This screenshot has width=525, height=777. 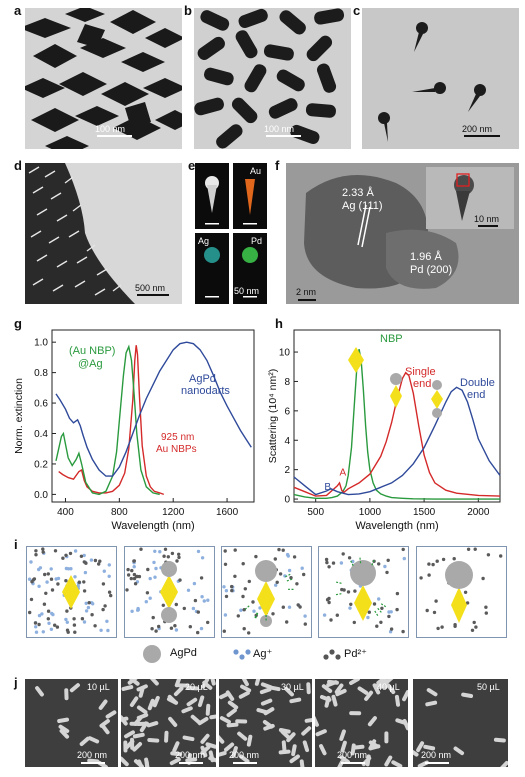 I want to click on legend-label-ag: Ag⁺, so click(x=263, y=654).